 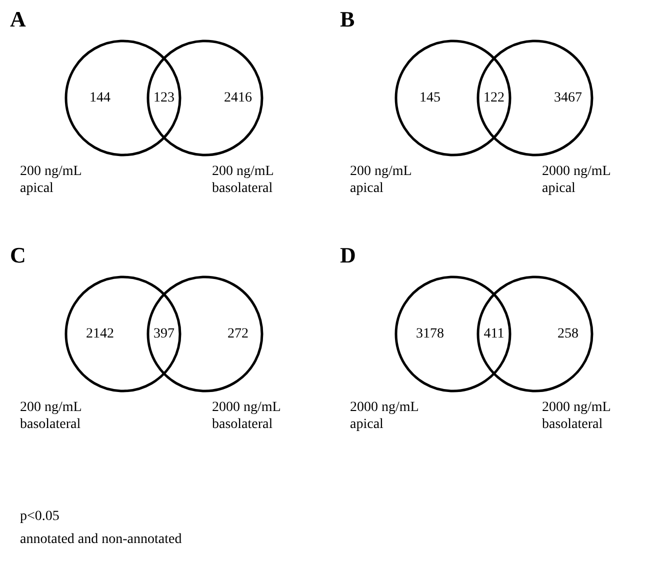 I want to click on text: D, so click(x=348, y=255).